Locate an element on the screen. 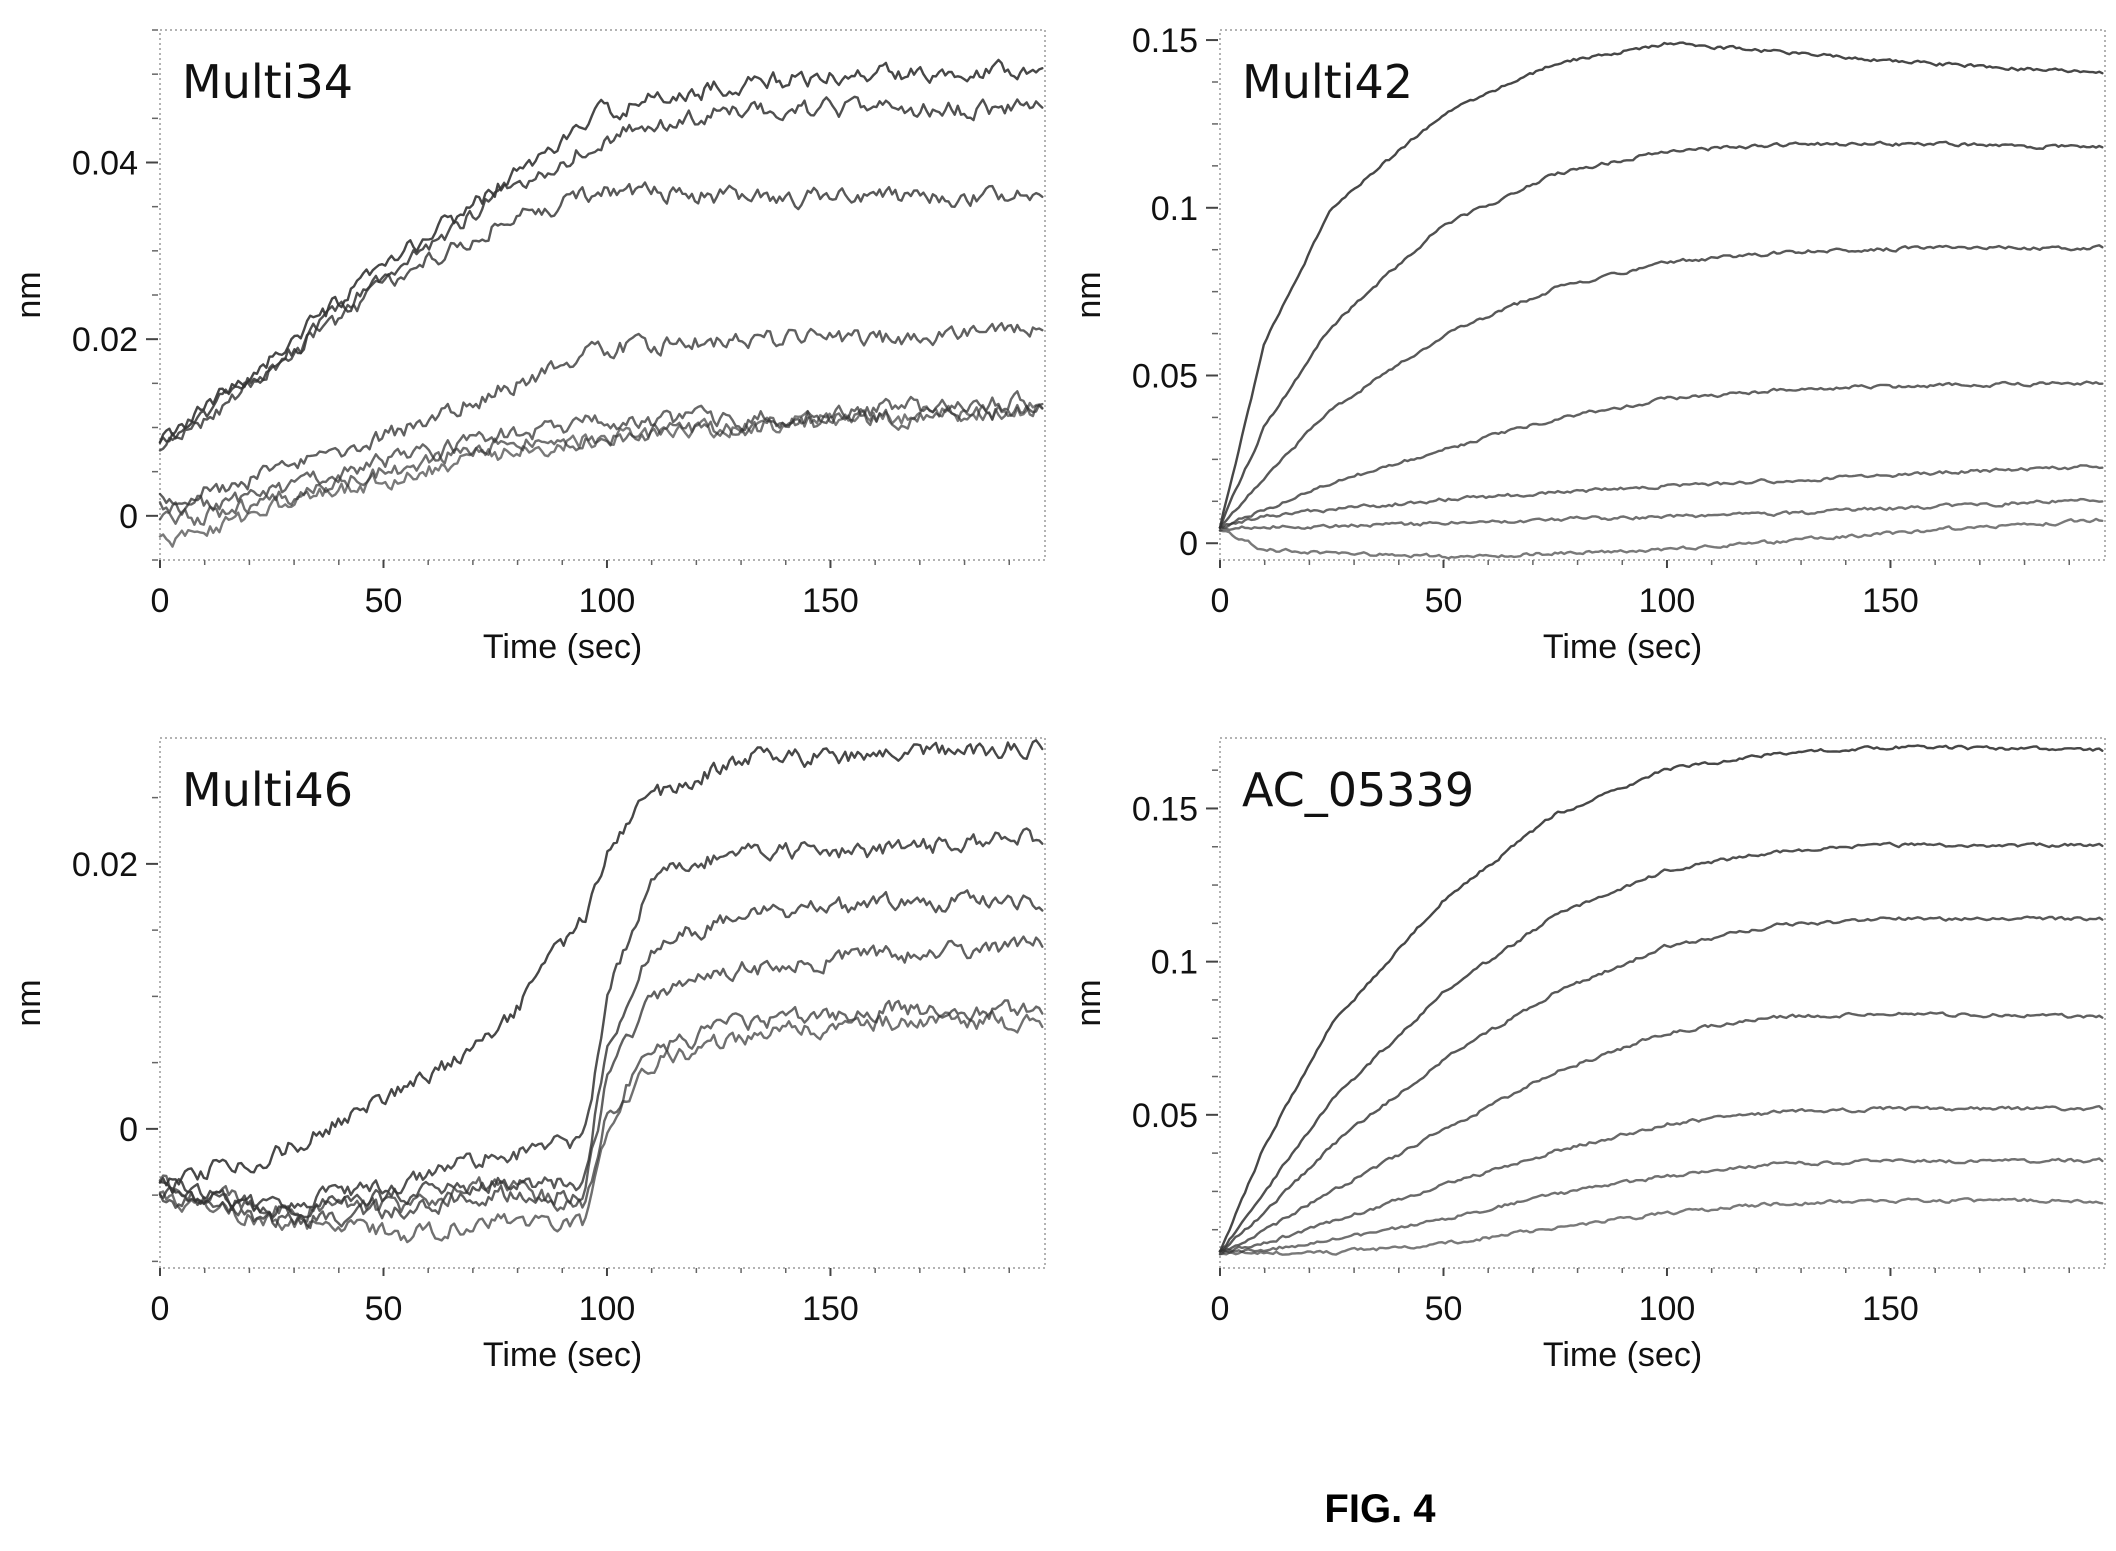 This screenshot has width=2116, height=1551. panel-title: AC_05339 is located at coordinates (1358, 790).